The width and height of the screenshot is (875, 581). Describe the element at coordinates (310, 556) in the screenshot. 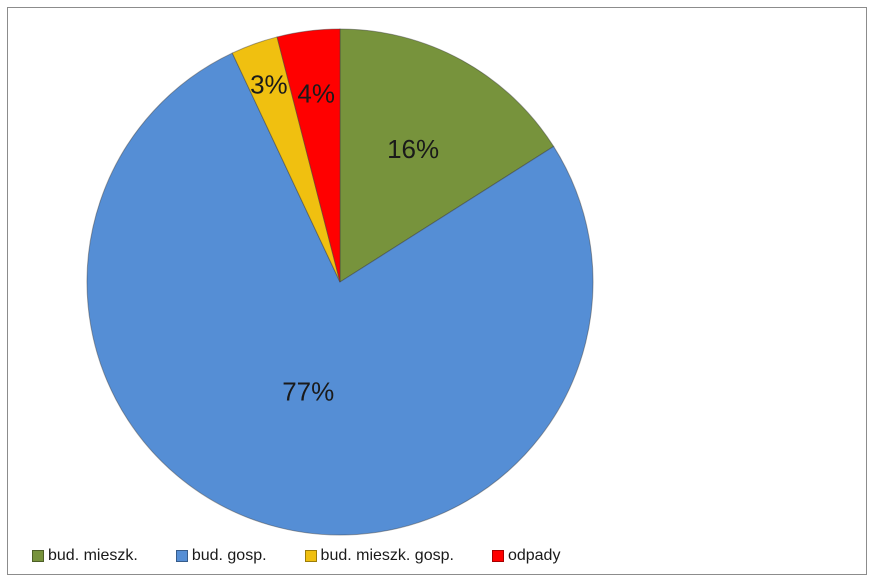

I see `legend-swatch-bud-mieszk-gosp` at that location.